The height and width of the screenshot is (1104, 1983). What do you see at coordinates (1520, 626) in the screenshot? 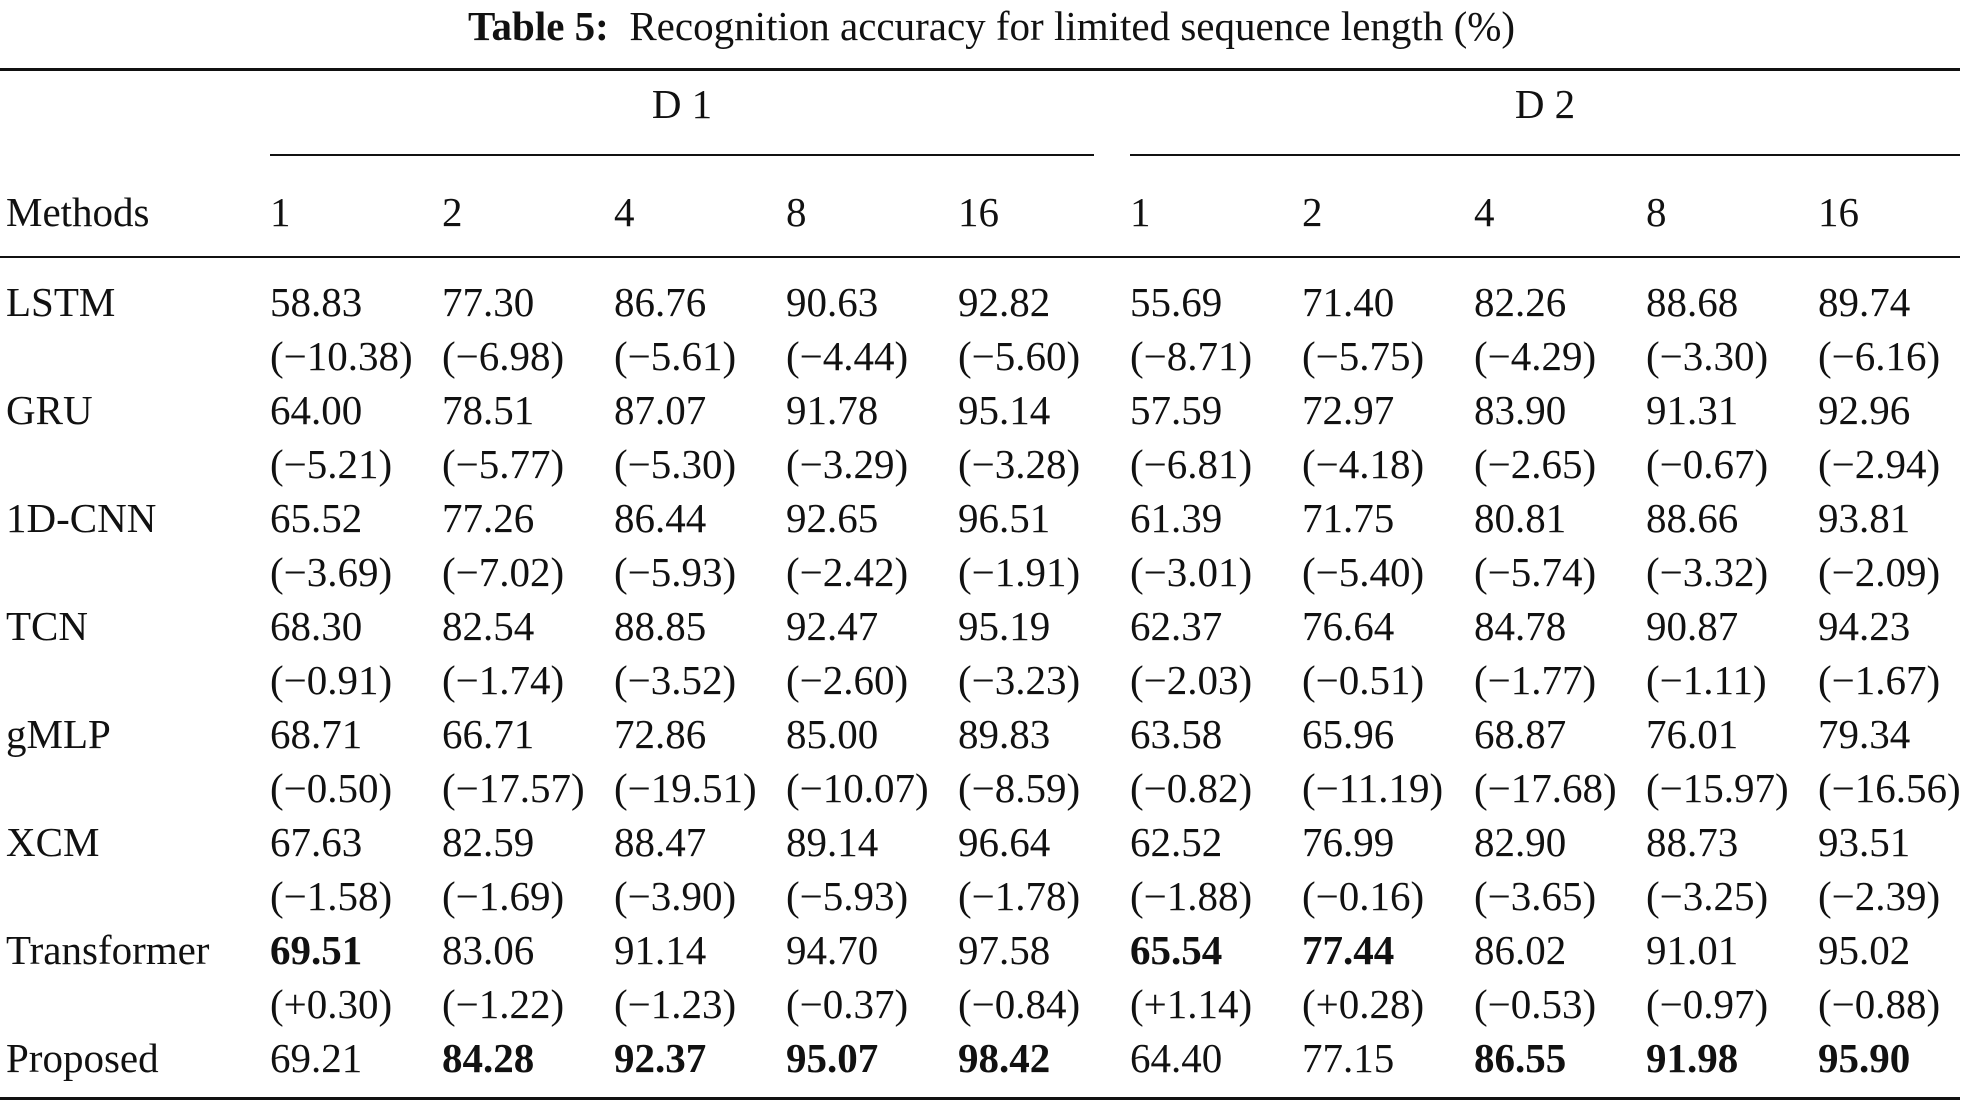
I see `accuracy-value: 84.78` at bounding box center [1520, 626].